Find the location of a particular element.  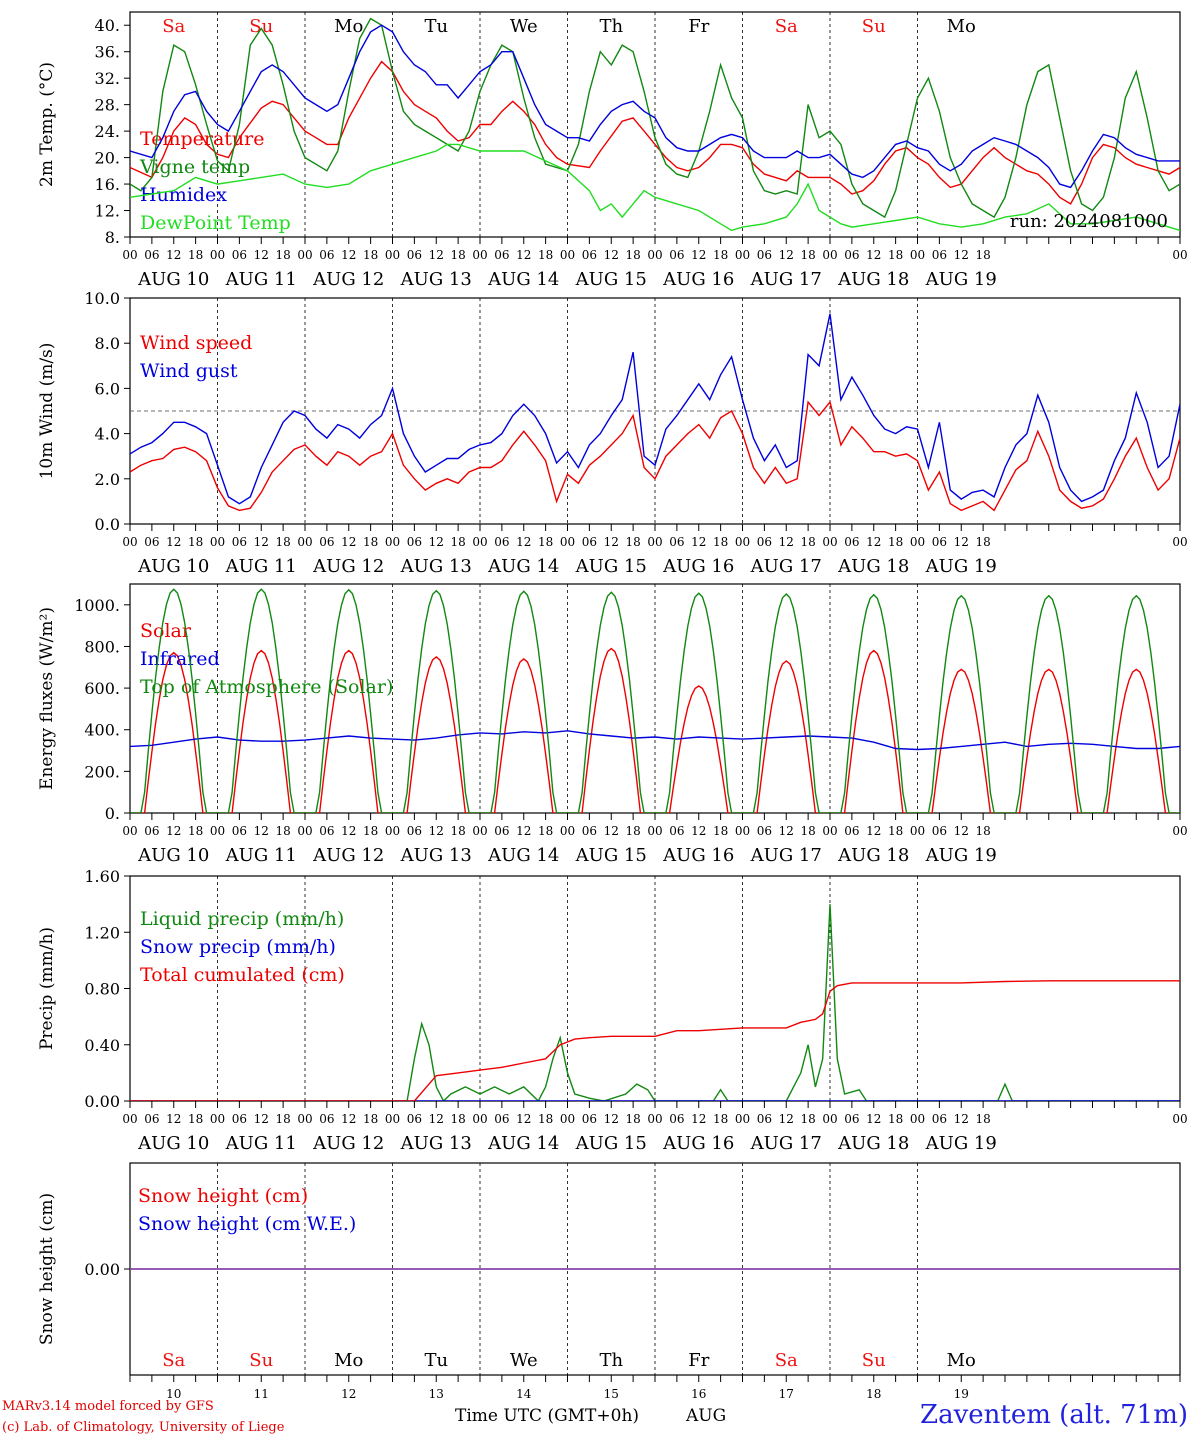

x-date-label: AUG 10 is located at coordinates (173, 279).